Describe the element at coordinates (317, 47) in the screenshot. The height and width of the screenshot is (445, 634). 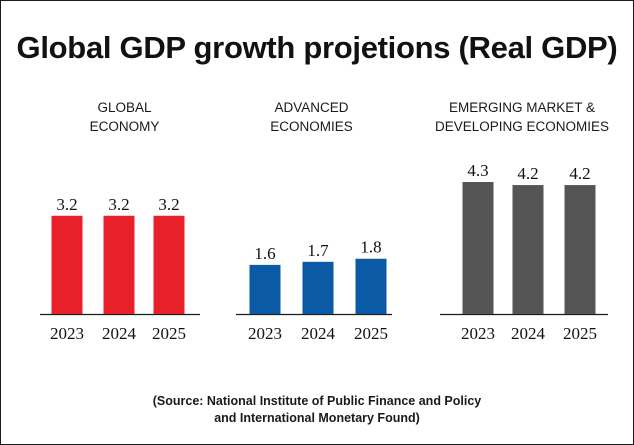
I see `chart-title: Global GDP growth projetions (Real GDP)` at that location.